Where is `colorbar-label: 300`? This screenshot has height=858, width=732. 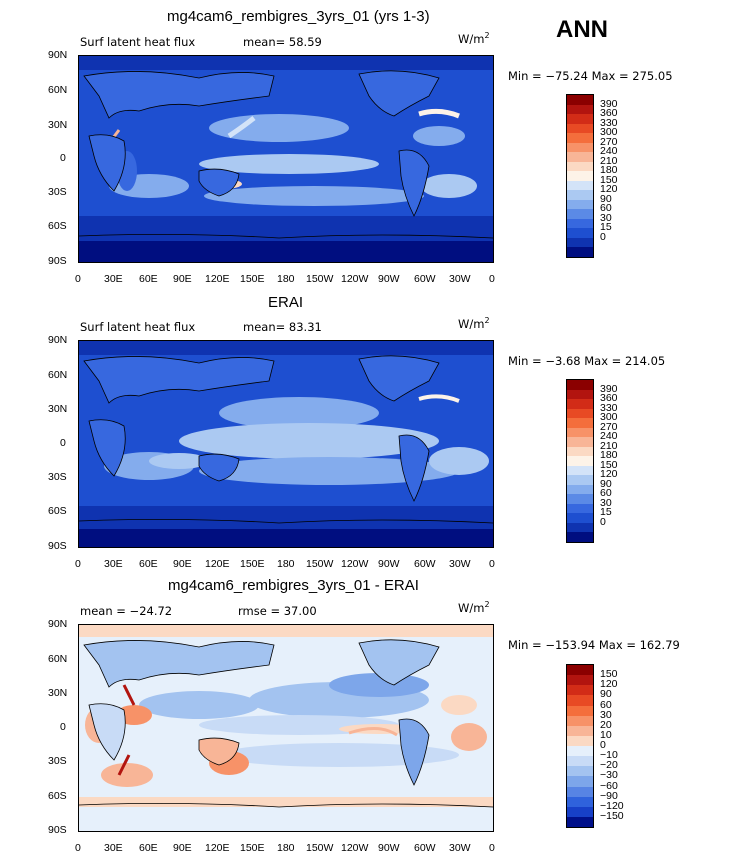
colorbar-label: 300 is located at coordinates (609, 417).